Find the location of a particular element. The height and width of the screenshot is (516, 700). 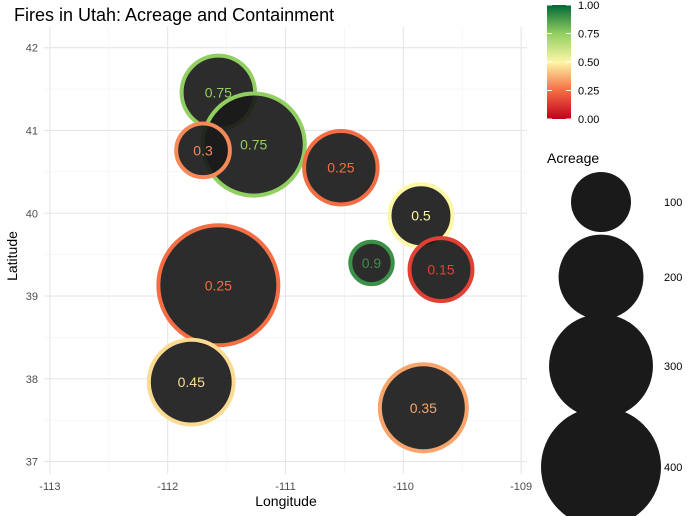

fire-bubble: 0.3 is located at coordinates (203, 150).